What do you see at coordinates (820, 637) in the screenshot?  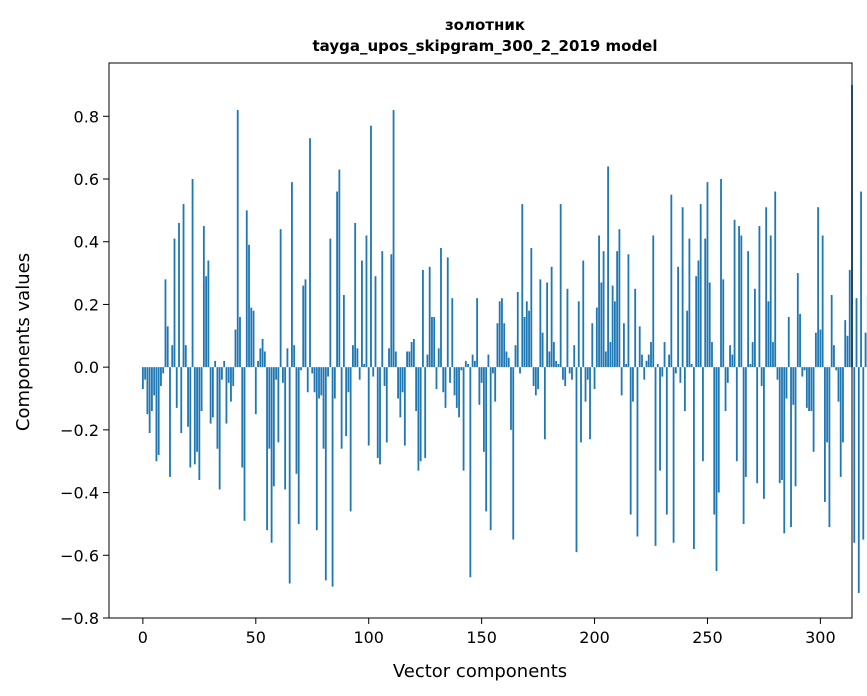 I see `x-tick-label: 300` at bounding box center [820, 637].